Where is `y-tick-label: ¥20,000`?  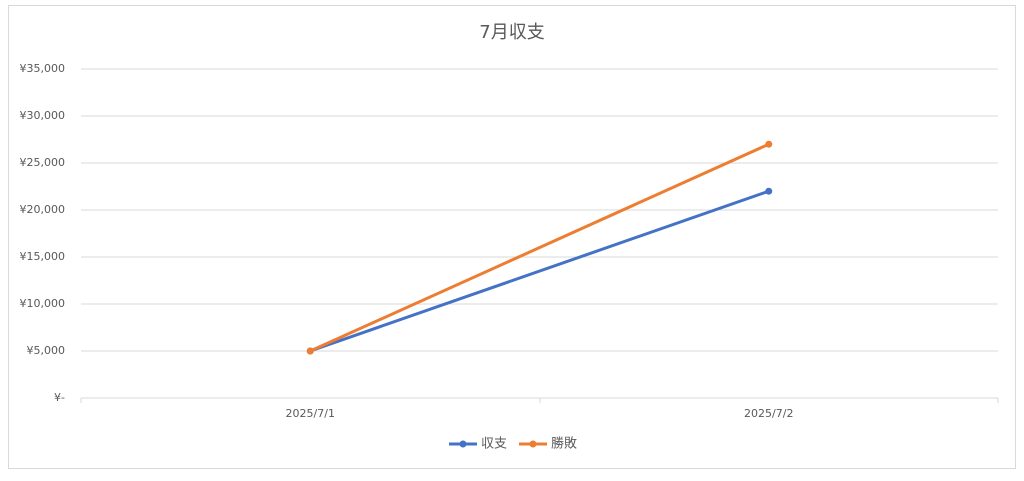 y-tick-label: ¥20,000 is located at coordinates (43, 209).